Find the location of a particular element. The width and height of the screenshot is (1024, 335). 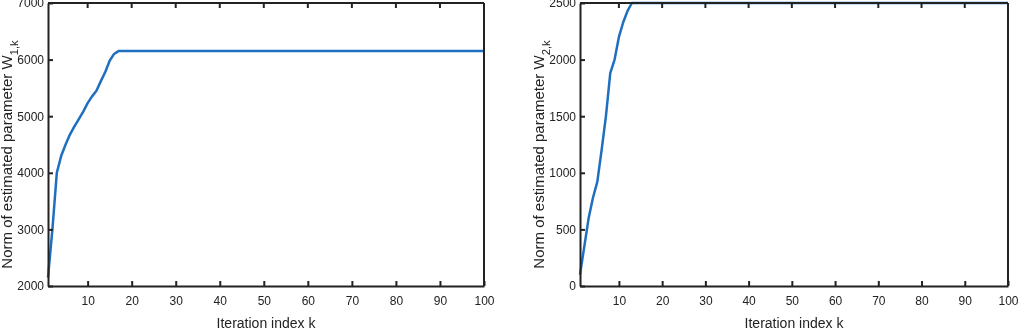

y-tick-label: 0 is located at coordinates (573, 286).